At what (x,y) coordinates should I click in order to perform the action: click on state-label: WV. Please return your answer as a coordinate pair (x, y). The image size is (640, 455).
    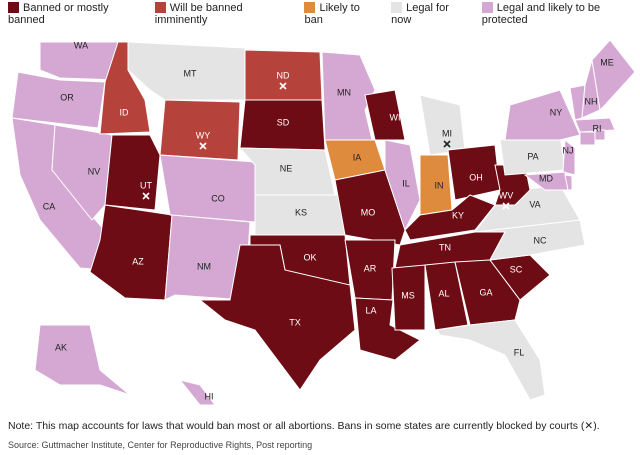
    Looking at the image, I should click on (506, 195).